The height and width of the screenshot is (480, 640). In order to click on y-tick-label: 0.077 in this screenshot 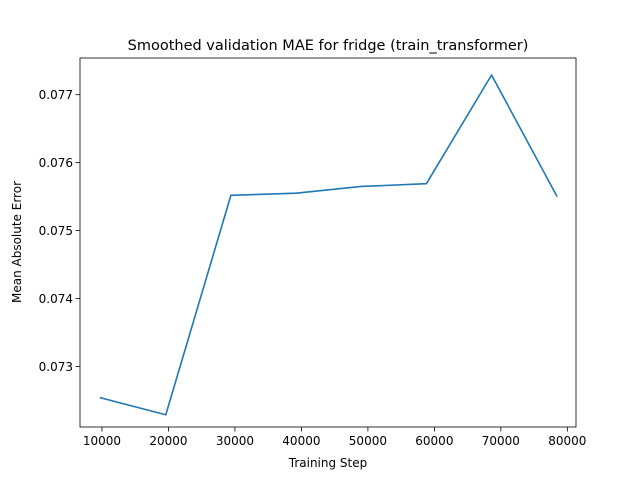, I will do `click(56, 95)`.